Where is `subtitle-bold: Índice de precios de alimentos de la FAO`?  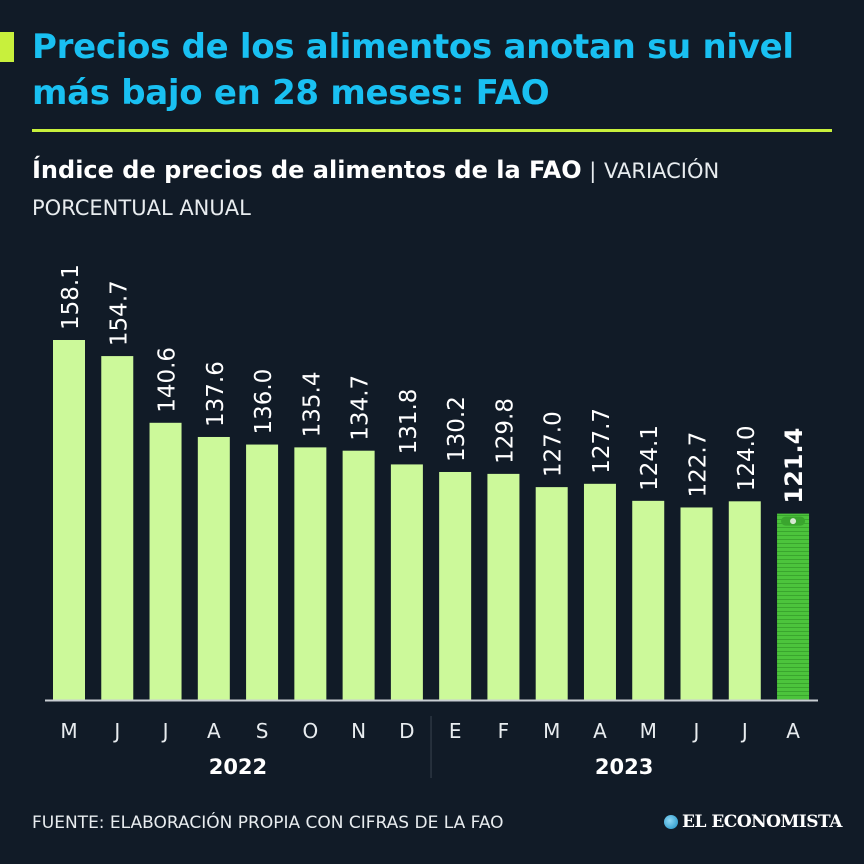 subtitle-bold: Índice de precios de alimentos de la FAO is located at coordinates (307, 170).